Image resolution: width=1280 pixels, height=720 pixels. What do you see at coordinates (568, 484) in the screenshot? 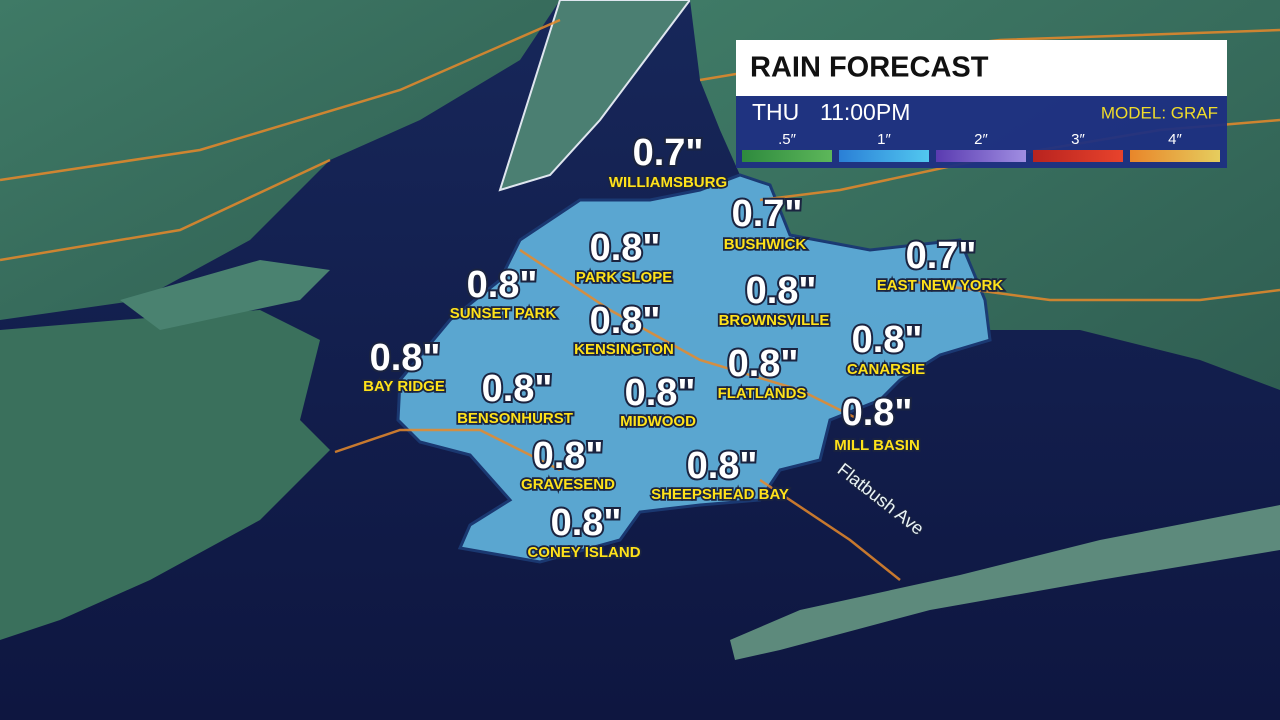
I see `location-name: GRAVESEND` at bounding box center [568, 484].